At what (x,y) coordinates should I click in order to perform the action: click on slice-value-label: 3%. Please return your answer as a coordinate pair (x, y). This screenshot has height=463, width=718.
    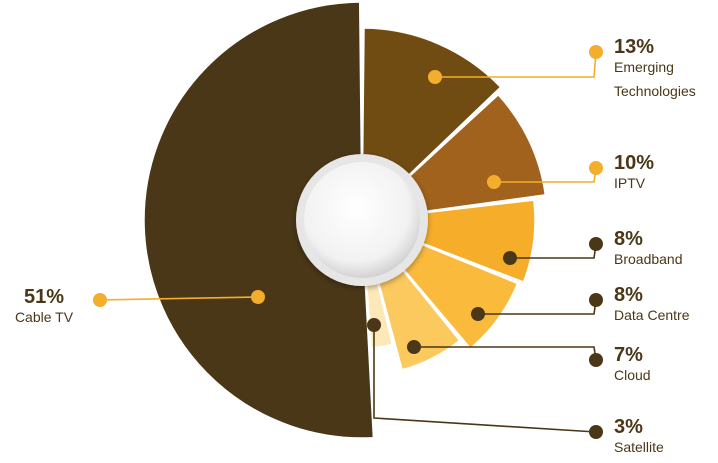
    Looking at the image, I should click on (628, 427).